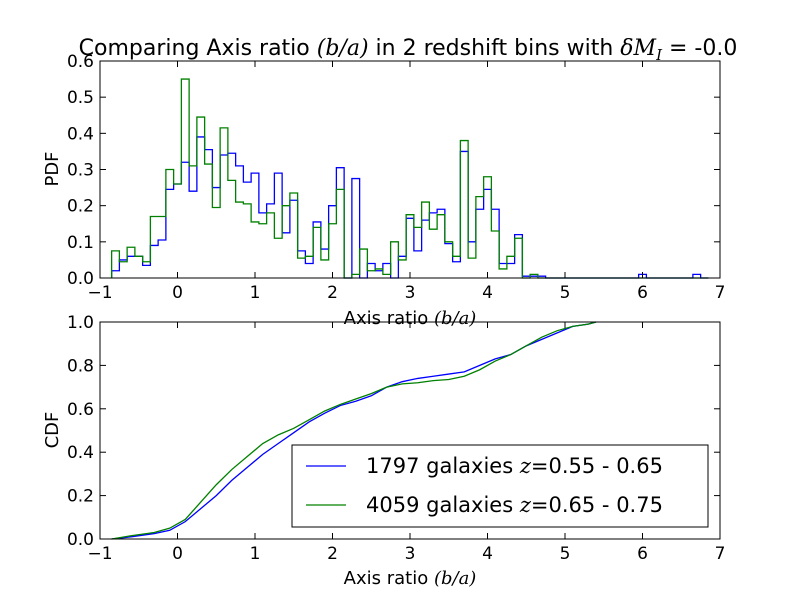  Describe the element at coordinates (99, 554) in the screenshot. I see `cdf-xtick-label: −1` at that location.